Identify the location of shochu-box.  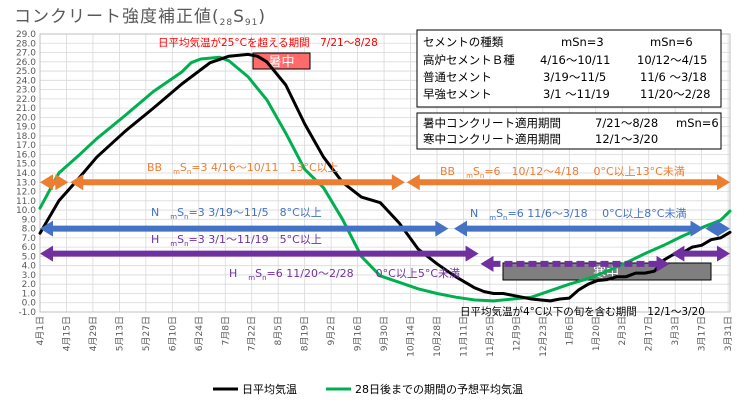
(281, 61).